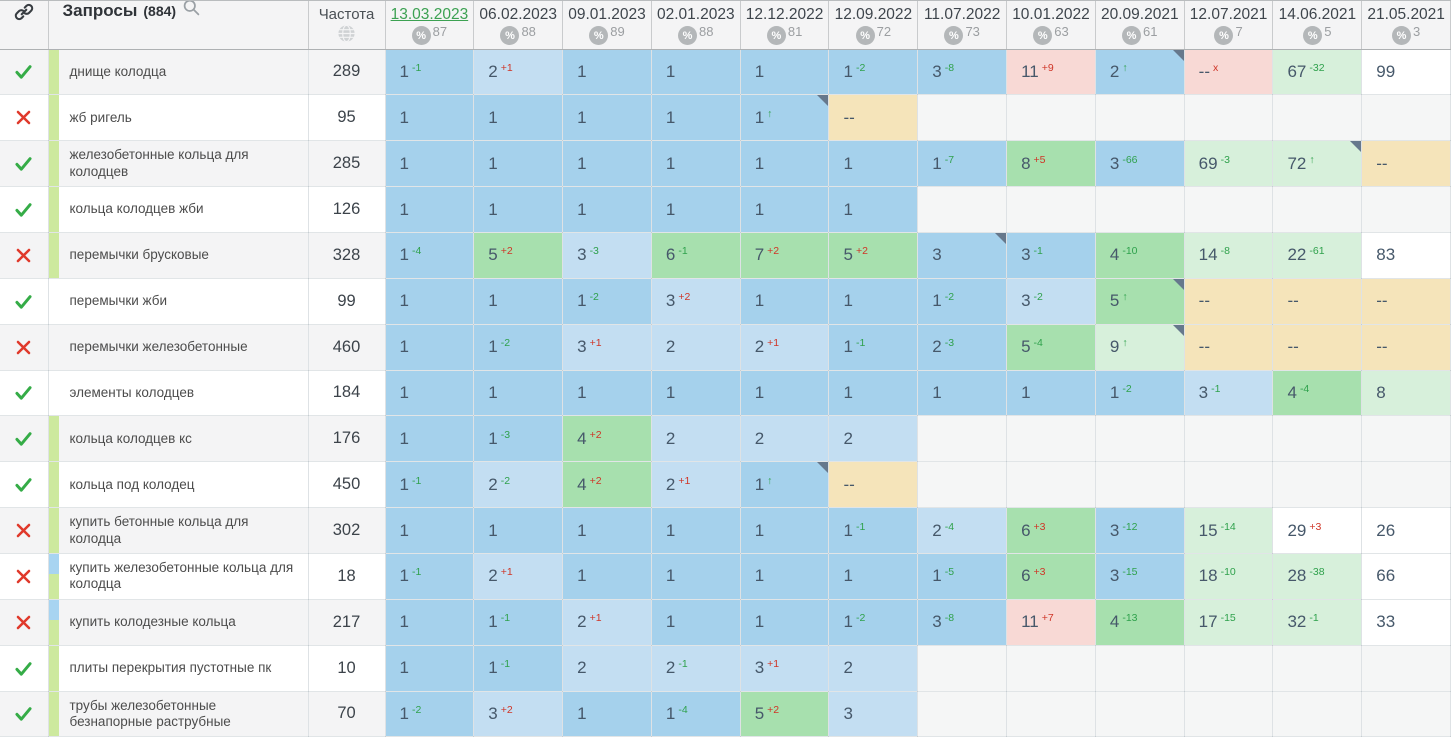 This screenshot has width=1451, height=737. Describe the element at coordinates (1317, 530) in the screenshot. I see `position-cell: 29 +3` at that location.